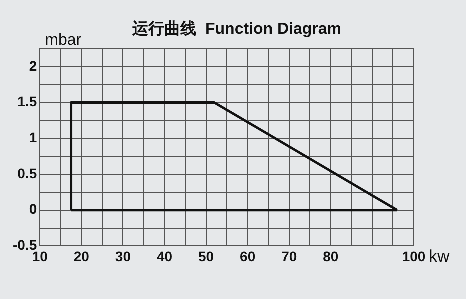 The image size is (466, 299). What do you see at coordinates (33, 209) in the screenshot?
I see `y-tick-label: 0` at bounding box center [33, 209].